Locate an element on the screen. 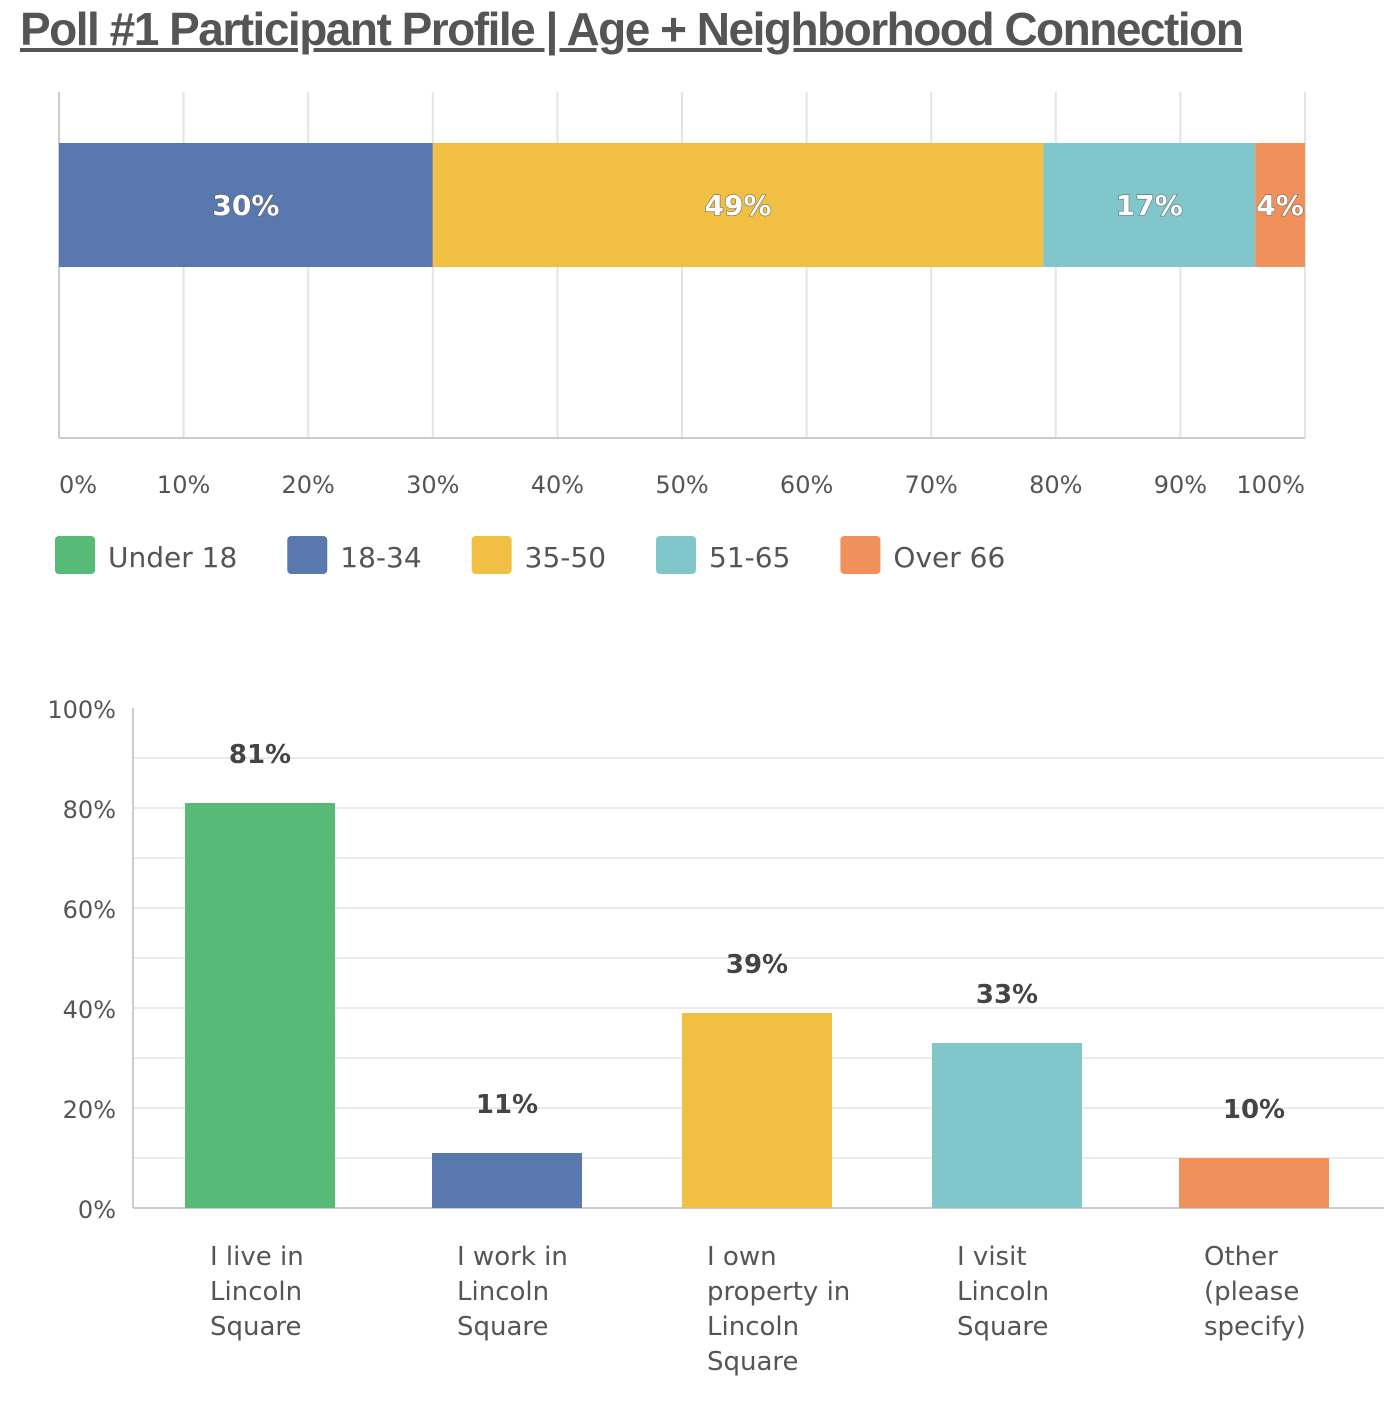  bar-value-label: 33% is located at coordinates (1007, 995).